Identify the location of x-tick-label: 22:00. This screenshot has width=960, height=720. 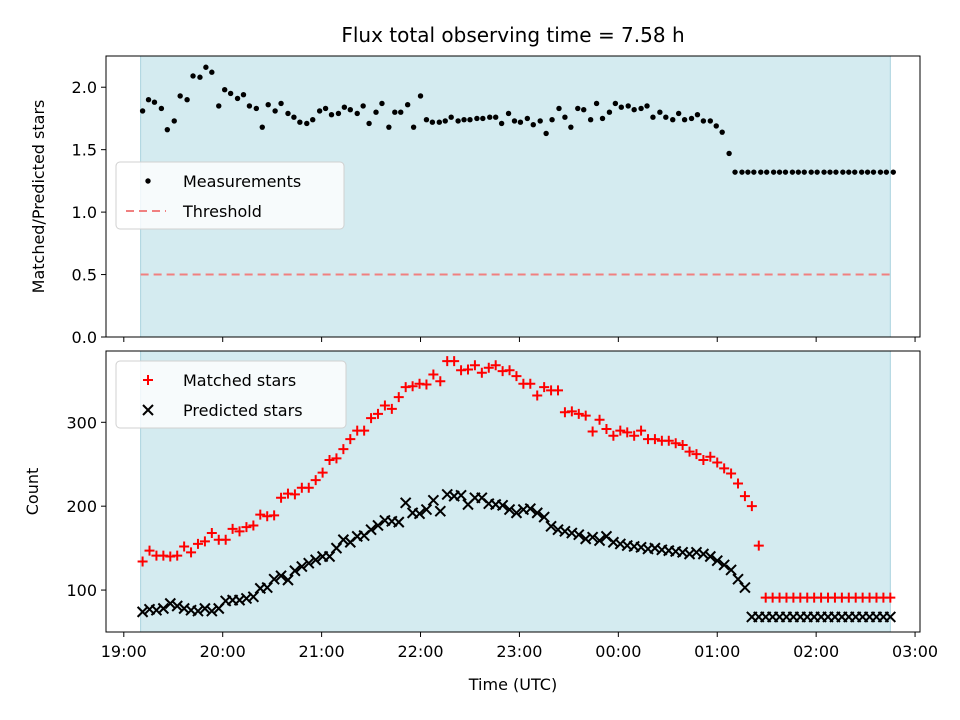
(420, 651).